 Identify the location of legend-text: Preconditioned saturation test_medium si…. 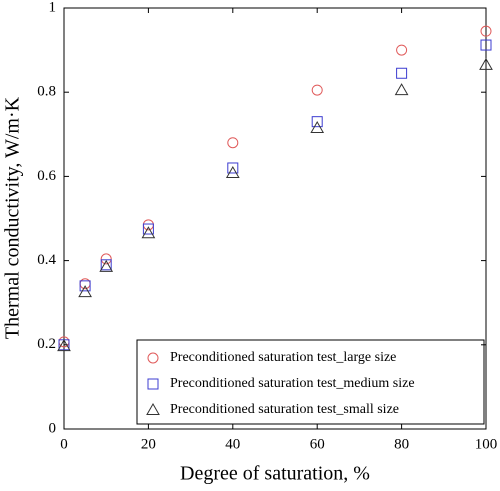
(292, 383).